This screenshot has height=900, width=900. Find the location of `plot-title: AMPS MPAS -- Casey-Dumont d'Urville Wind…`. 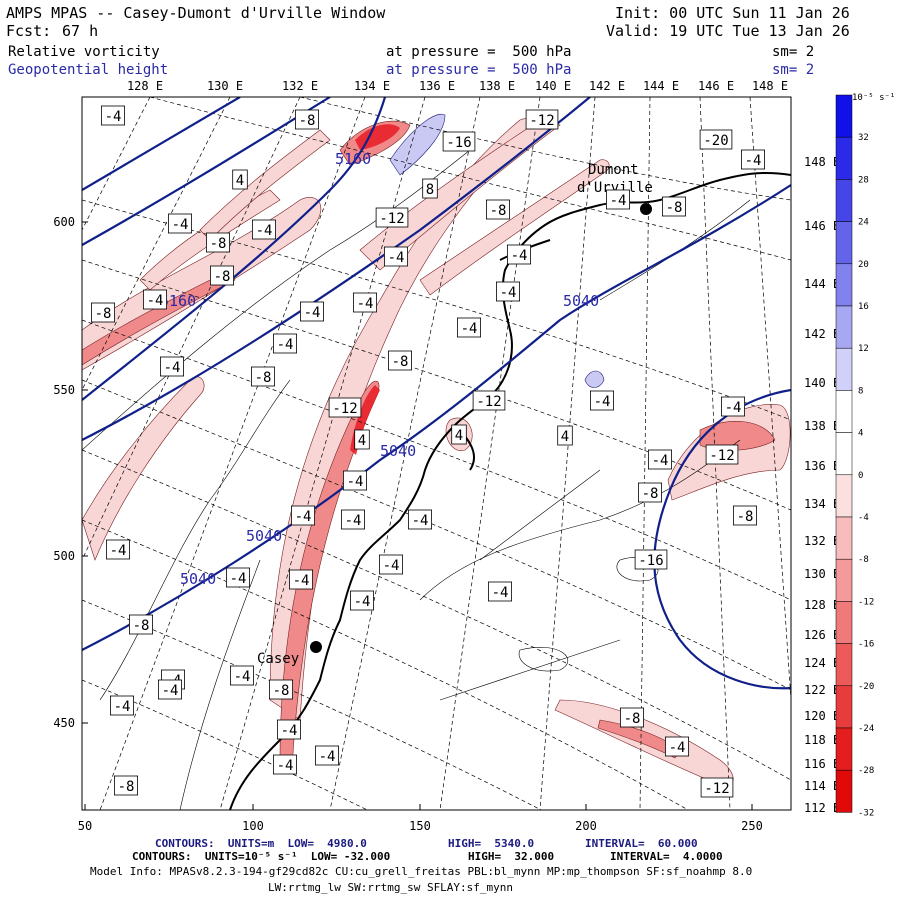

plot-title: AMPS MPAS -- Casey-Dumont d'Urville Wind… is located at coordinates (196, 13).